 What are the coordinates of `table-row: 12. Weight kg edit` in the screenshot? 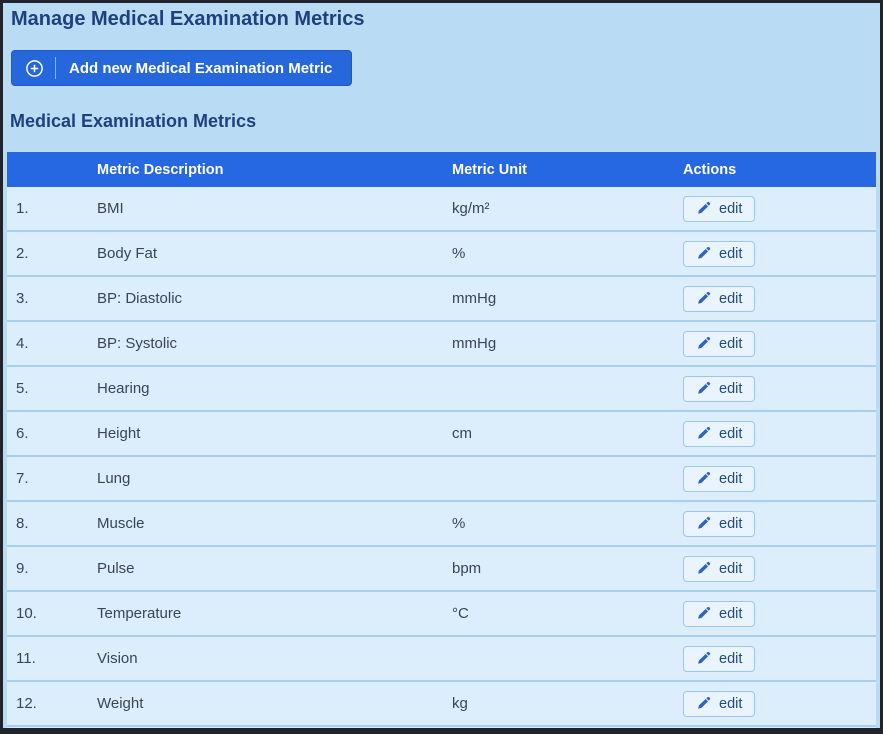 It's located at (441, 704).